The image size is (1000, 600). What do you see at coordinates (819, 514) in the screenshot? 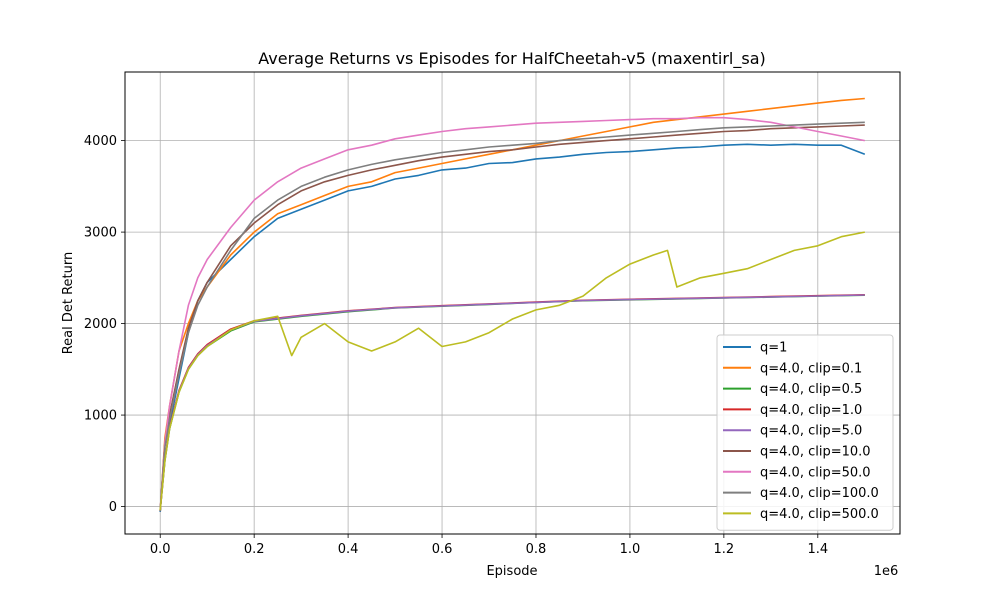
I see `legend-label: q=4.0, clip=500.0` at bounding box center [819, 514].